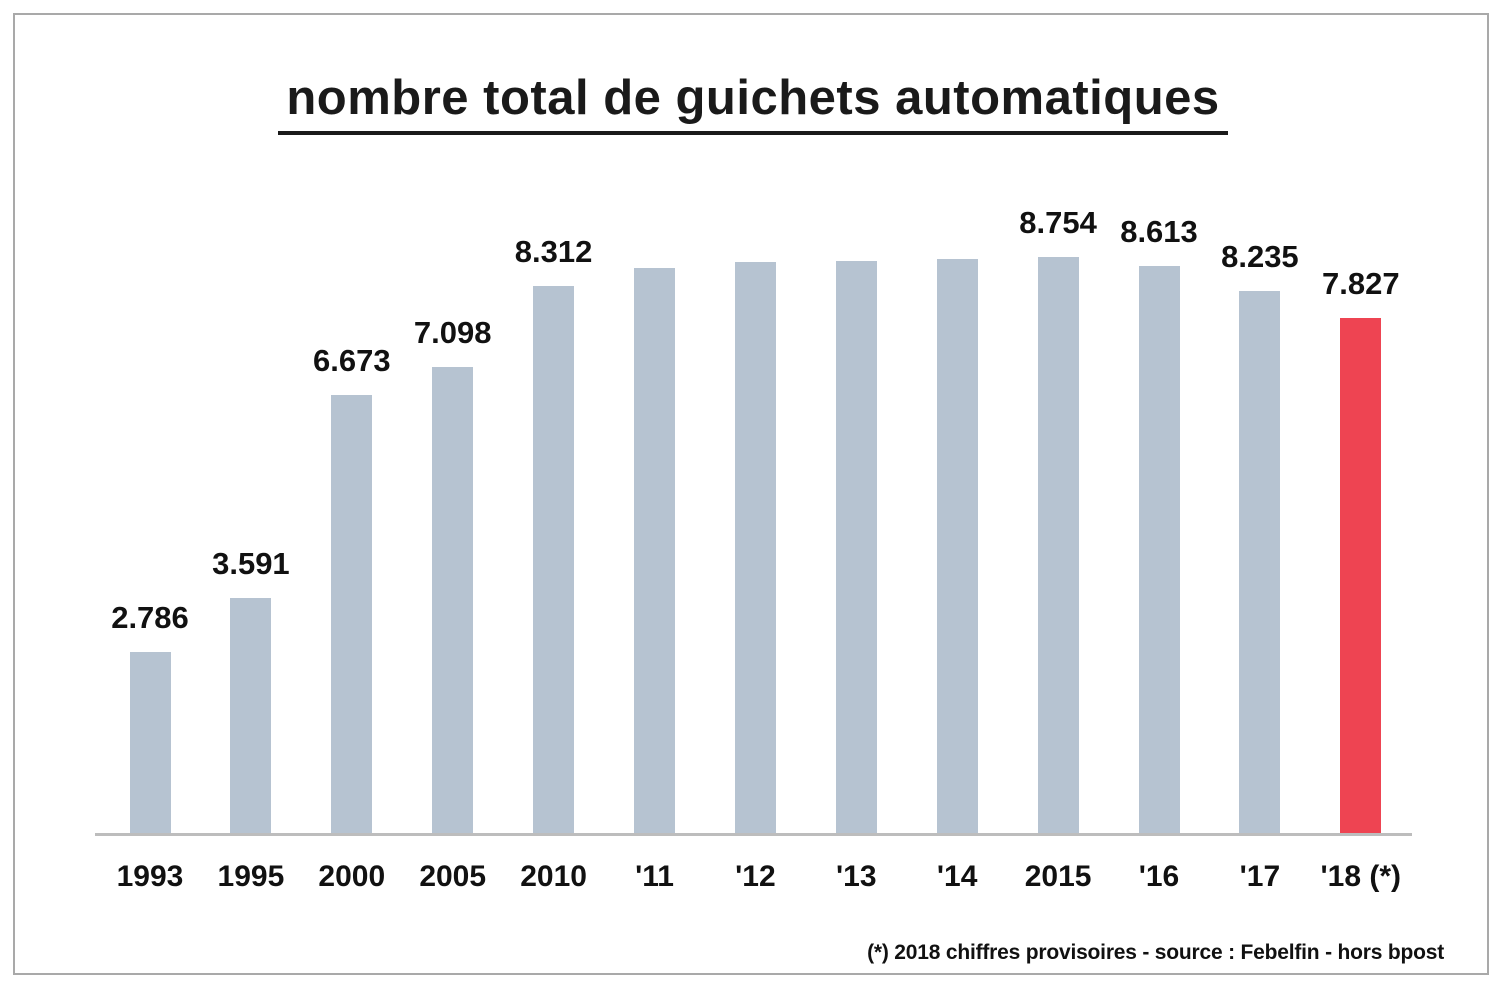  I want to click on bar-value-label: 8.754, so click(1058, 222).